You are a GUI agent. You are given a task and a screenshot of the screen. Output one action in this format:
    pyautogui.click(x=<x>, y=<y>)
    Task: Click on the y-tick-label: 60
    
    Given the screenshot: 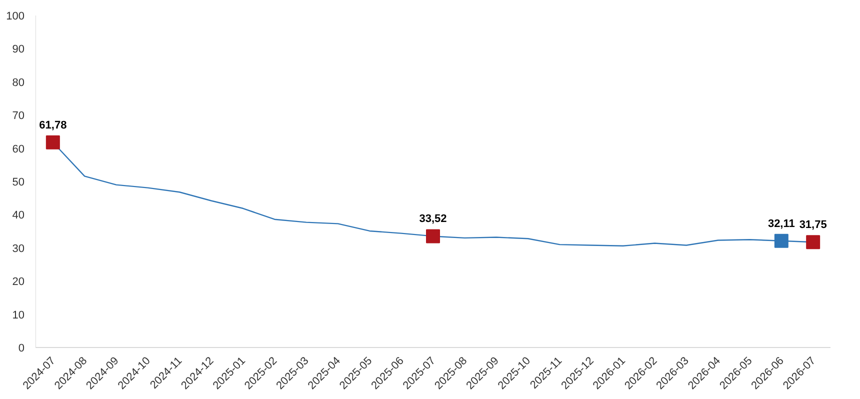 What is the action you would take?
    pyautogui.click(x=18, y=149)
    